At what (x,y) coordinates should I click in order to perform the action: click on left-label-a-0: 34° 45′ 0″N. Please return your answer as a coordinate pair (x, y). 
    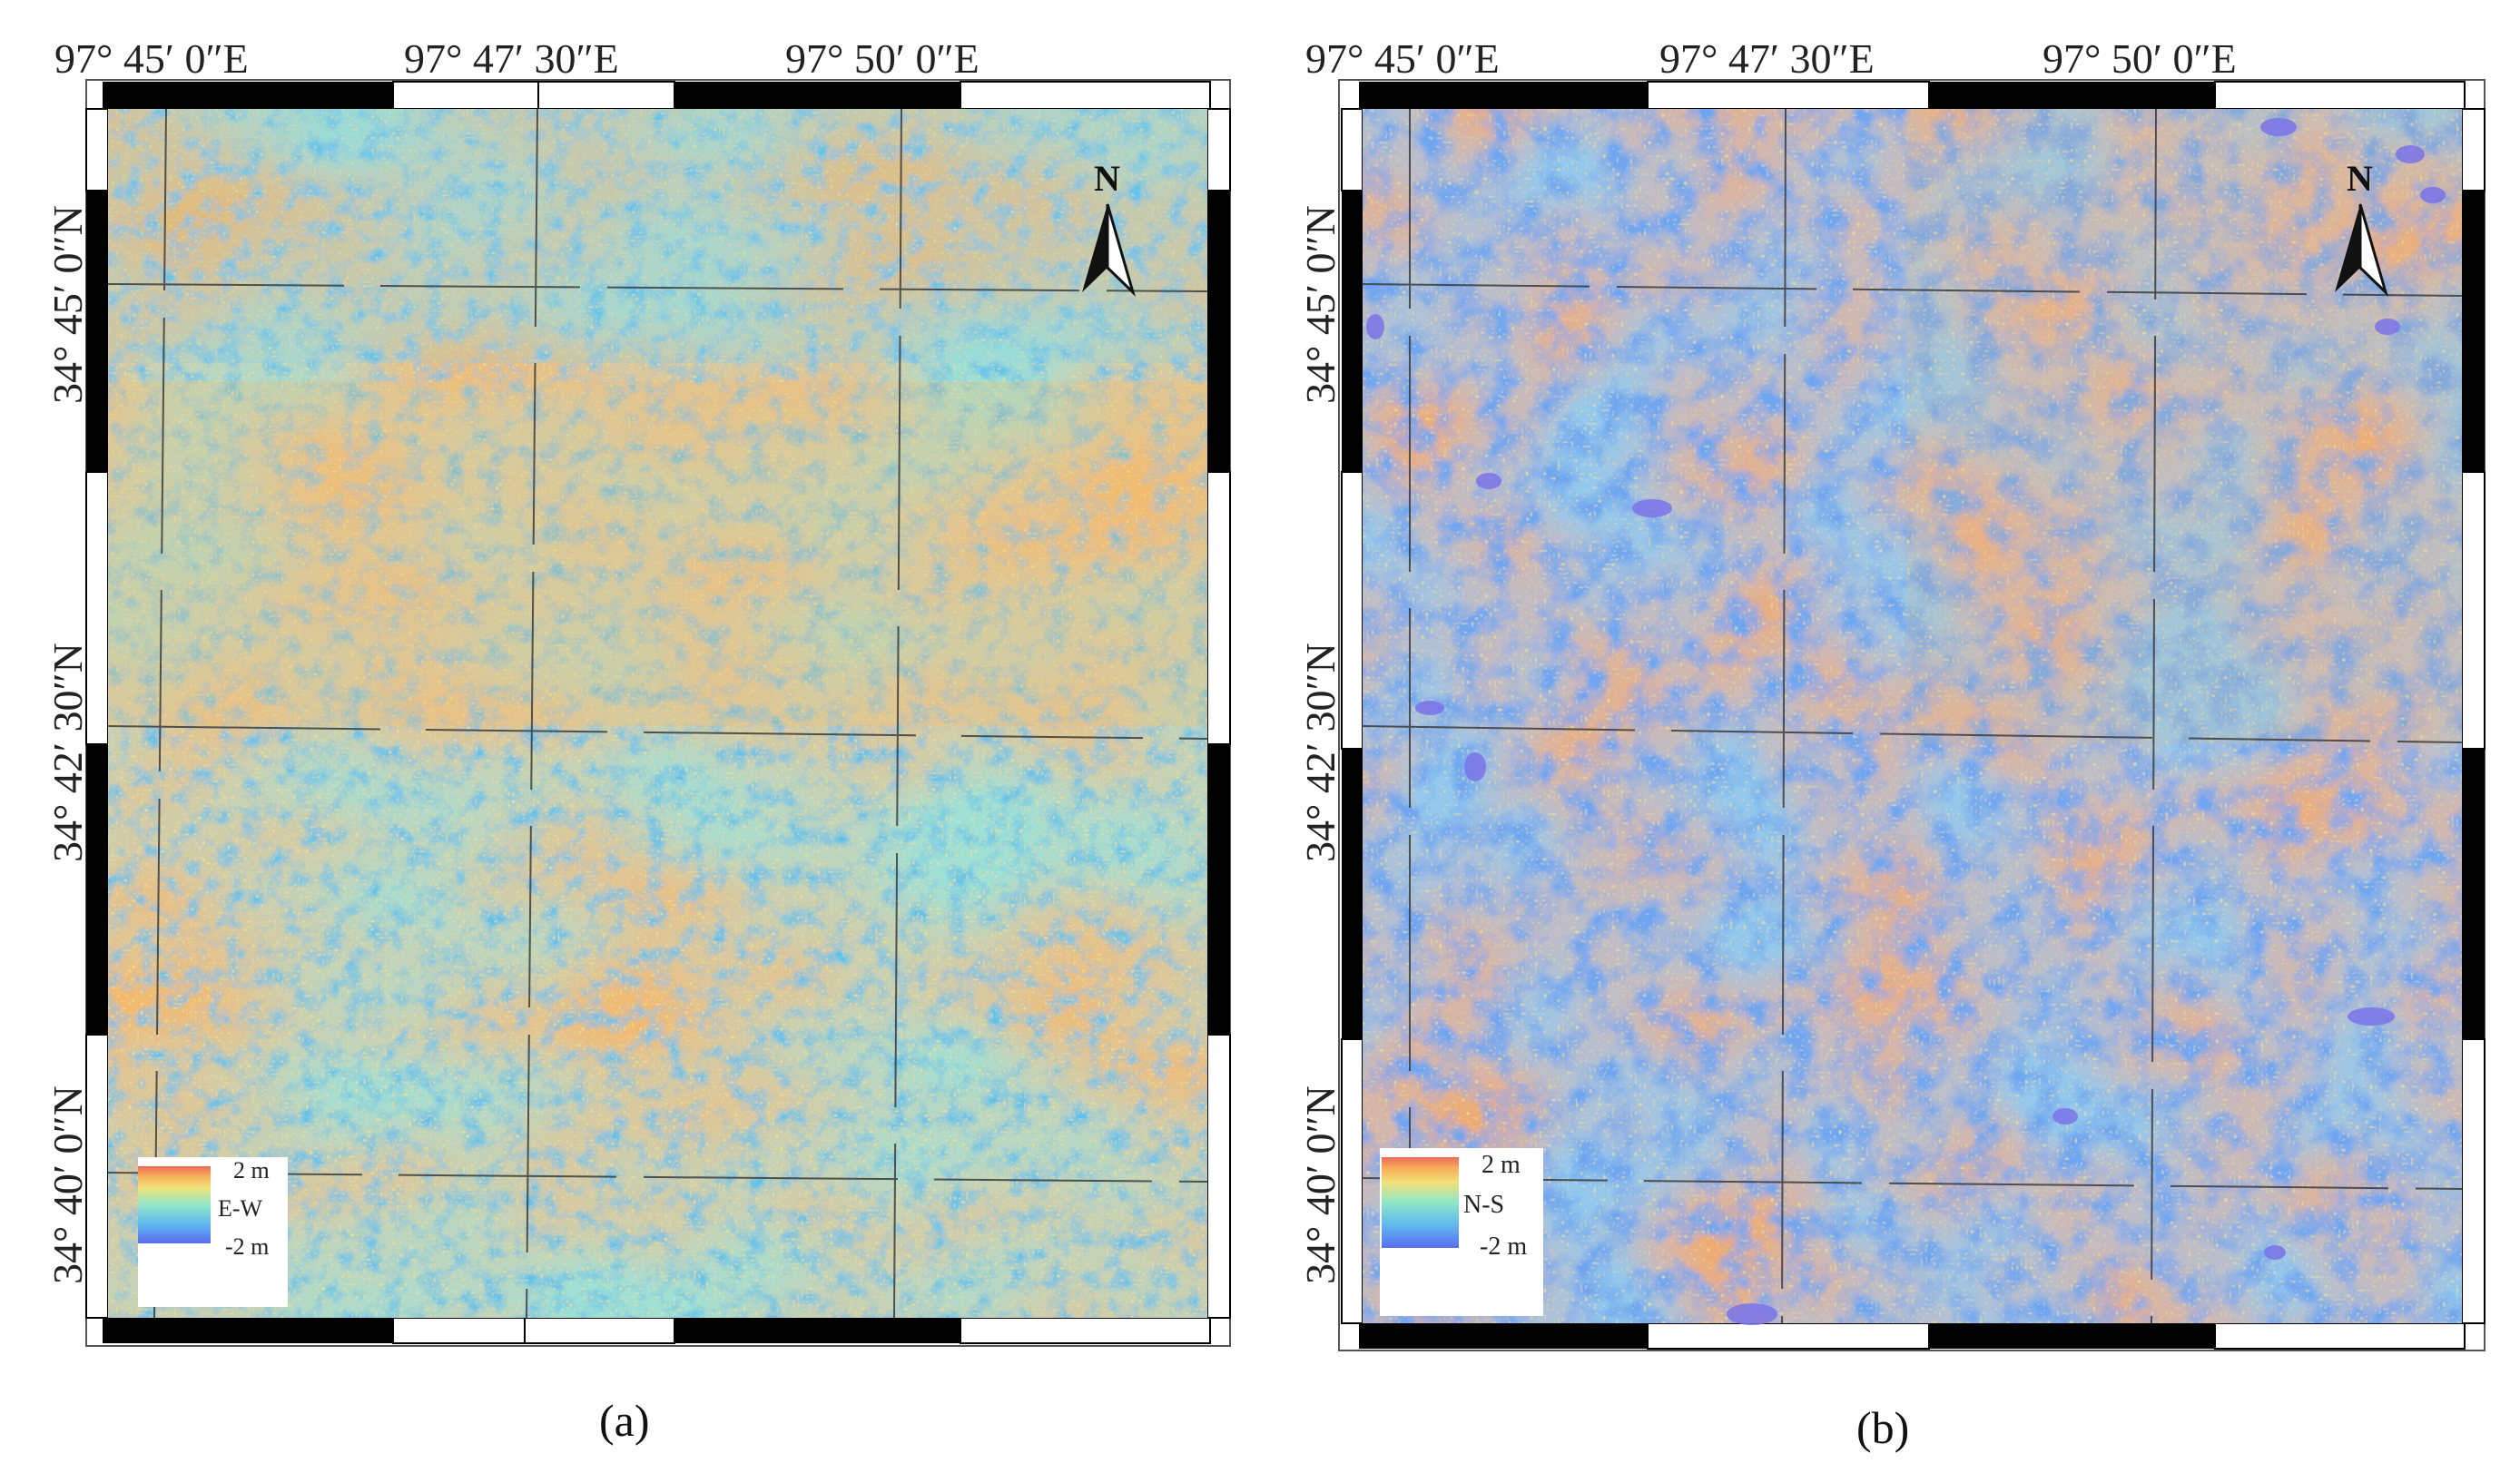
    Looking at the image, I should click on (68, 304).